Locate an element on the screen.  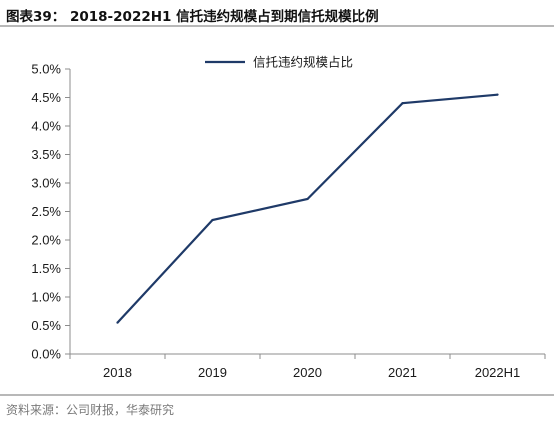
y-tick-label: 1.5% is located at coordinates (46, 268).